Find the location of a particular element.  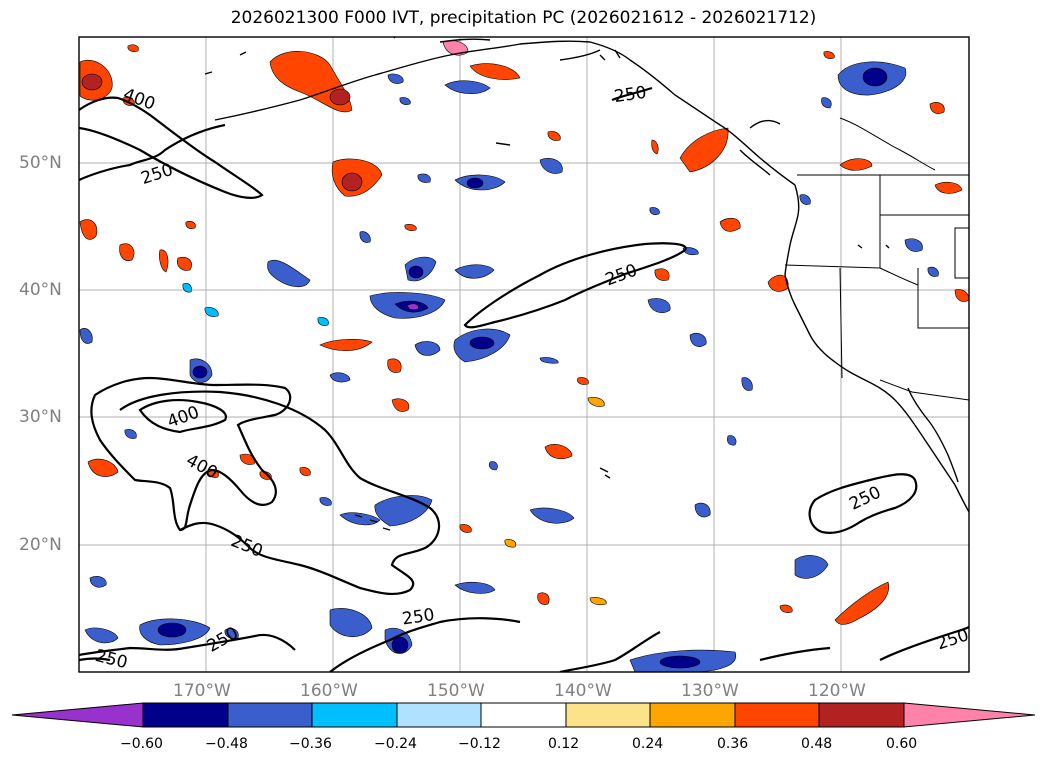

lat-label-40n: 40°N is located at coordinates (40, 290).